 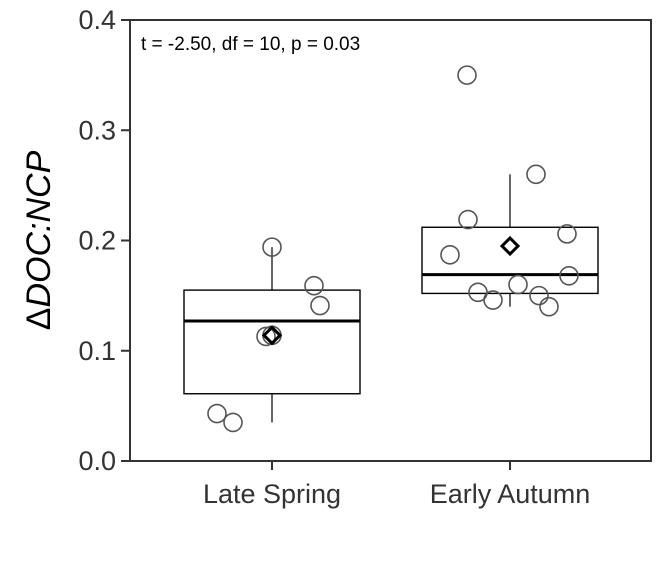 What do you see at coordinates (250, 44) in the screenshot?
I see `stats-annotation: t = -2.50, df = 10, p = 0.03` at bounding box center [250, 44].